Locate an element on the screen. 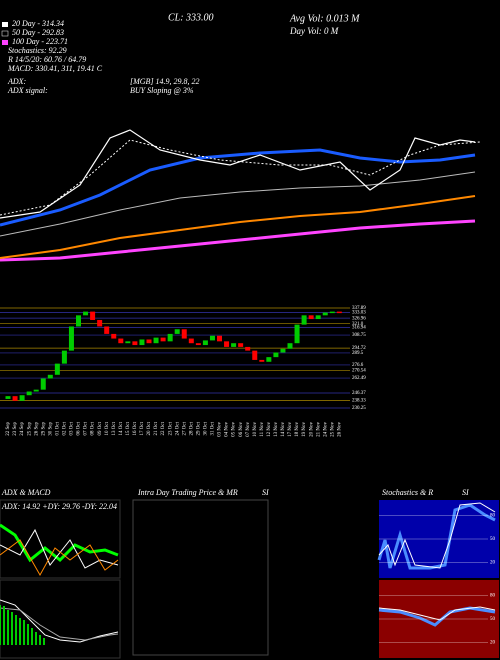  y-tick-label: 246.37 is located at coordinates (359, 393).